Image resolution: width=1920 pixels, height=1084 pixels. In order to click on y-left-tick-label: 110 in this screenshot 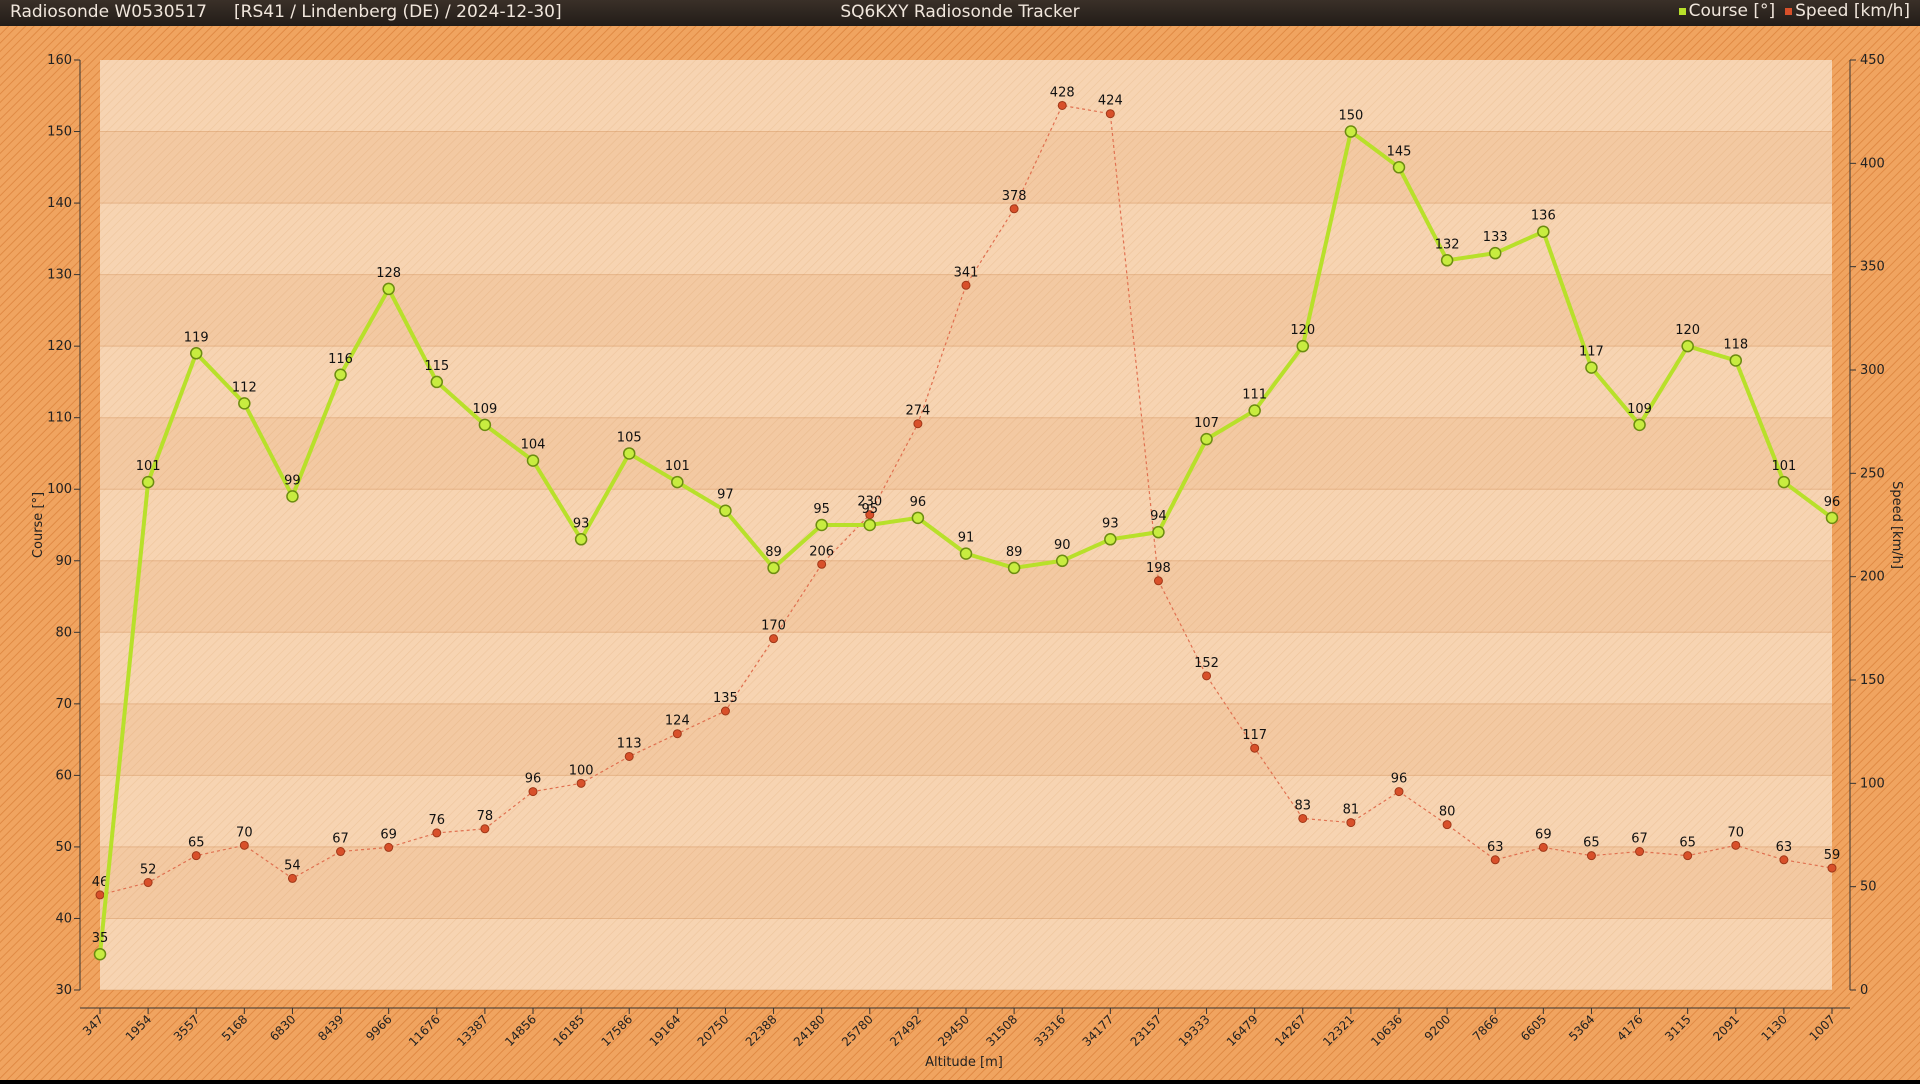, I will do `click(59, 418)`.